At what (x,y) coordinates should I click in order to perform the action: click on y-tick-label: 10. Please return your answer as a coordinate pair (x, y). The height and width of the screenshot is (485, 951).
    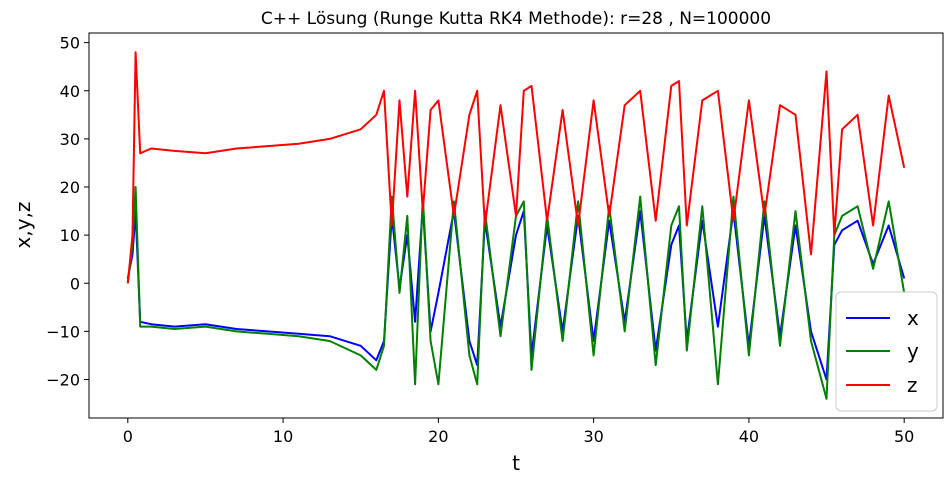
    Looking at the image, I should click on (70, 235).